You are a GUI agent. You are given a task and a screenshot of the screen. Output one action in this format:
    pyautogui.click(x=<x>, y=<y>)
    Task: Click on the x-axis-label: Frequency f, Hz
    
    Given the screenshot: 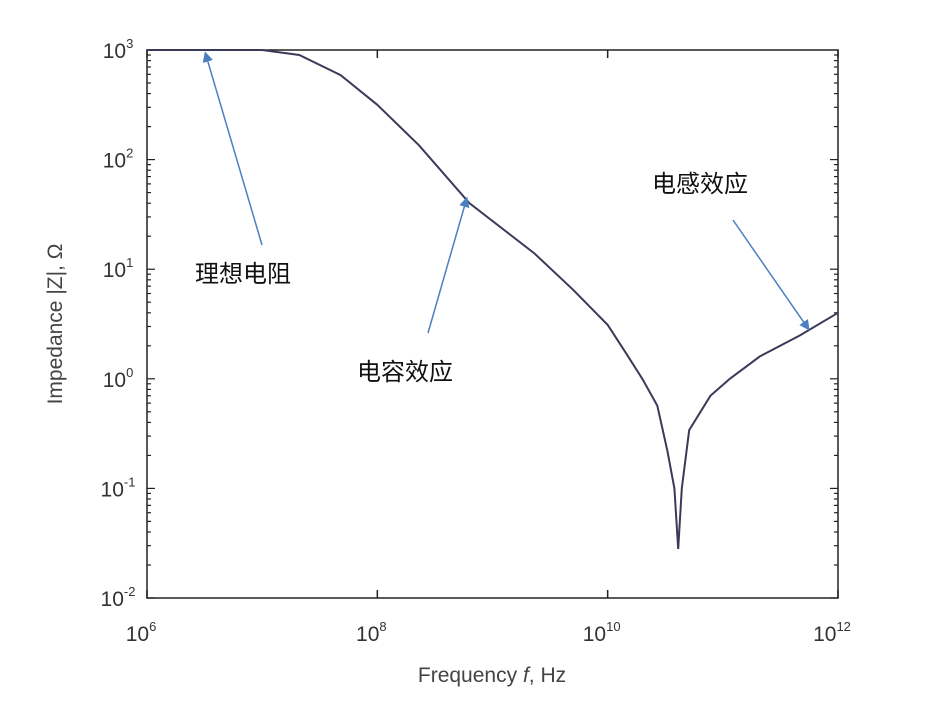 What is the action you would take?
    pyautogui.click(x=492, y=675)
    